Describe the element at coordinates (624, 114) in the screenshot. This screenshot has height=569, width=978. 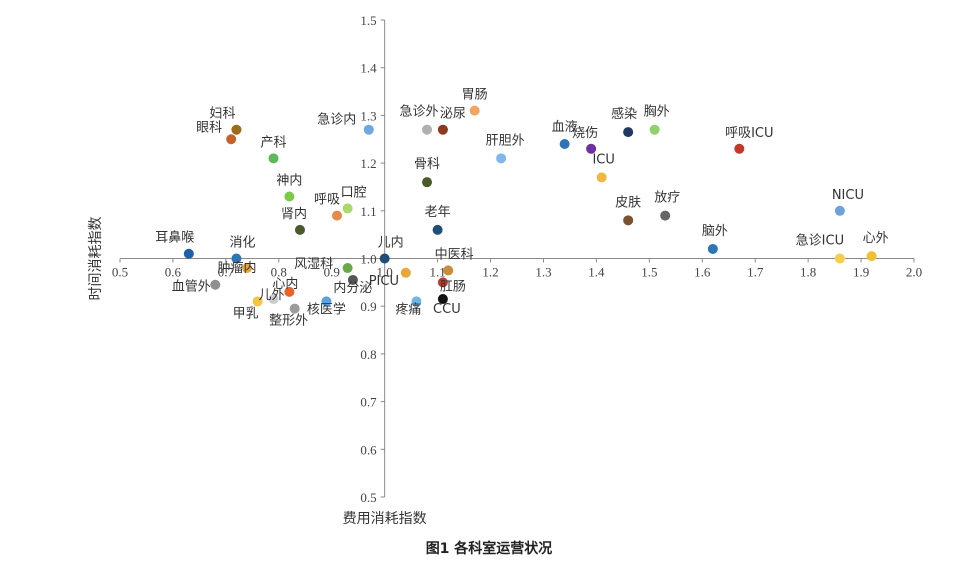
I see `point-label: 感染` at that location.